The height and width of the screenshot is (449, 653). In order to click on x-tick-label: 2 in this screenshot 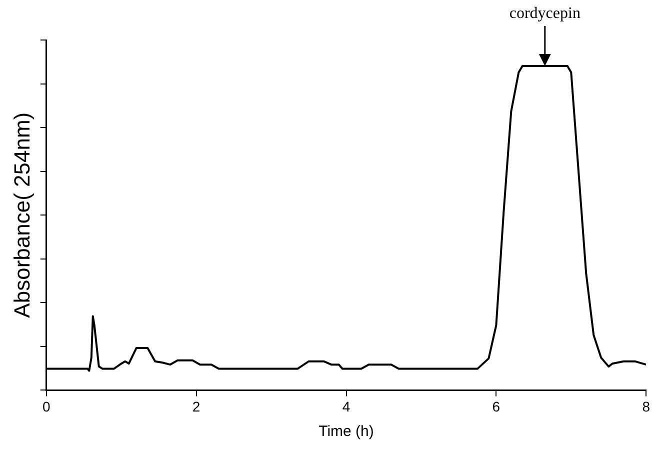, I will do `click(196, 406)`.